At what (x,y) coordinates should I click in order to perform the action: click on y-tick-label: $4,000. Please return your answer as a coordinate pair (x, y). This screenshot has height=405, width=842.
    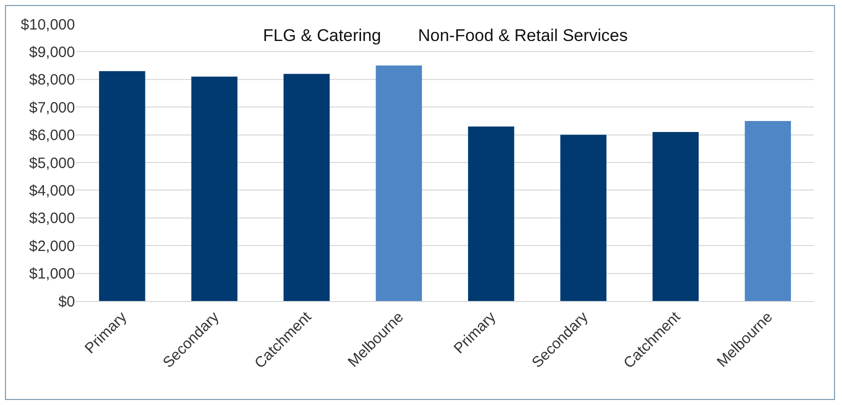
    Looking at the image, I should click on (52, 191).